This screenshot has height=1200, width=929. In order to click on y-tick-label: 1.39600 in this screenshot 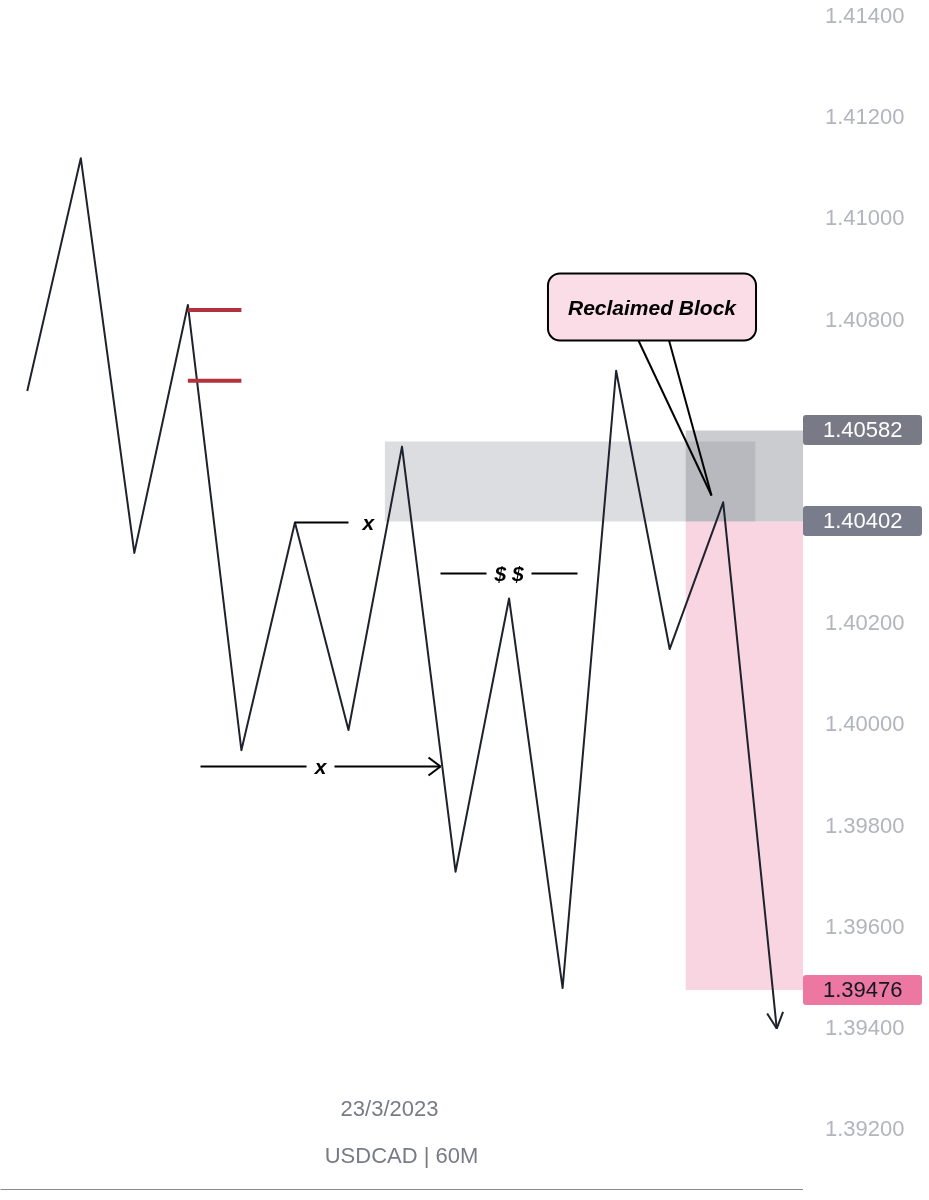, I will do `click(865, 926)`.